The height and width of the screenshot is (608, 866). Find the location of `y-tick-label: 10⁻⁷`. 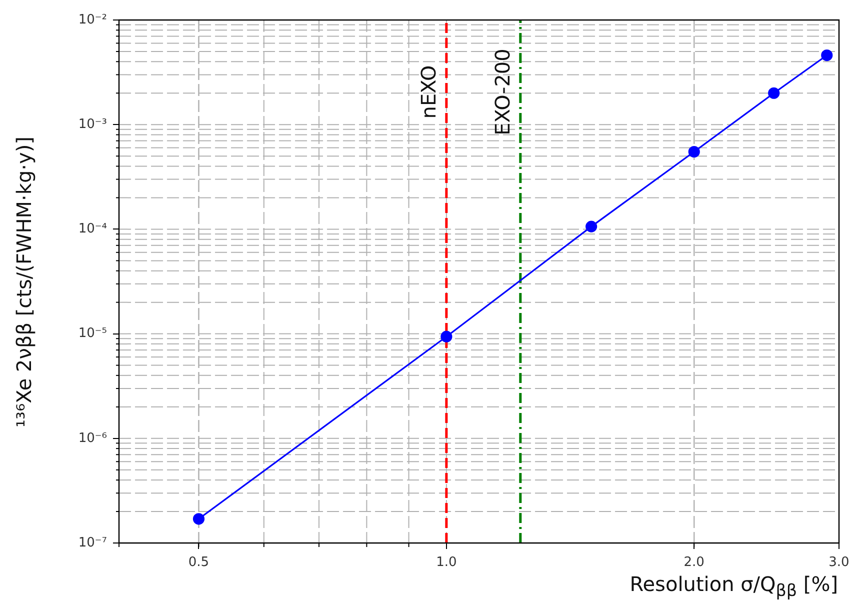

y-tick-label: 10⁻⁷ is located at coordinates (92, 542).